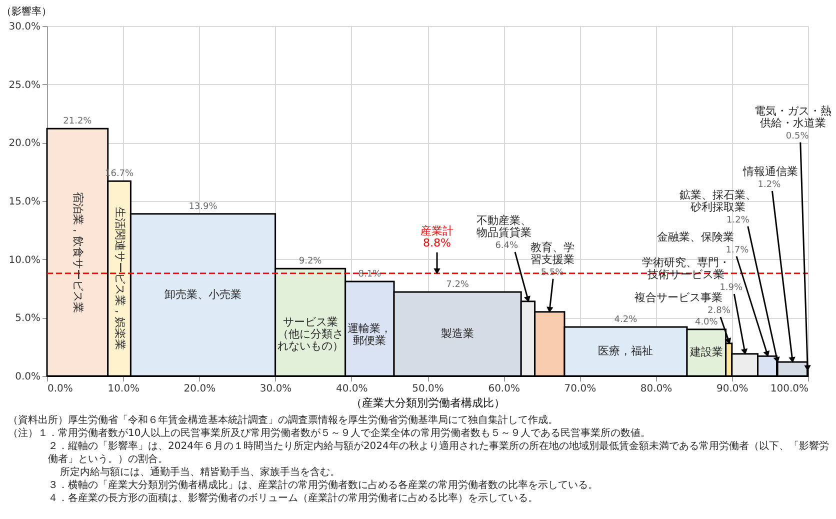  What do you see at coordinates (504, 226) in the screenshot?
I see `annotation: 不動産業、物品賃貸業` at bounding box center [504, 226].